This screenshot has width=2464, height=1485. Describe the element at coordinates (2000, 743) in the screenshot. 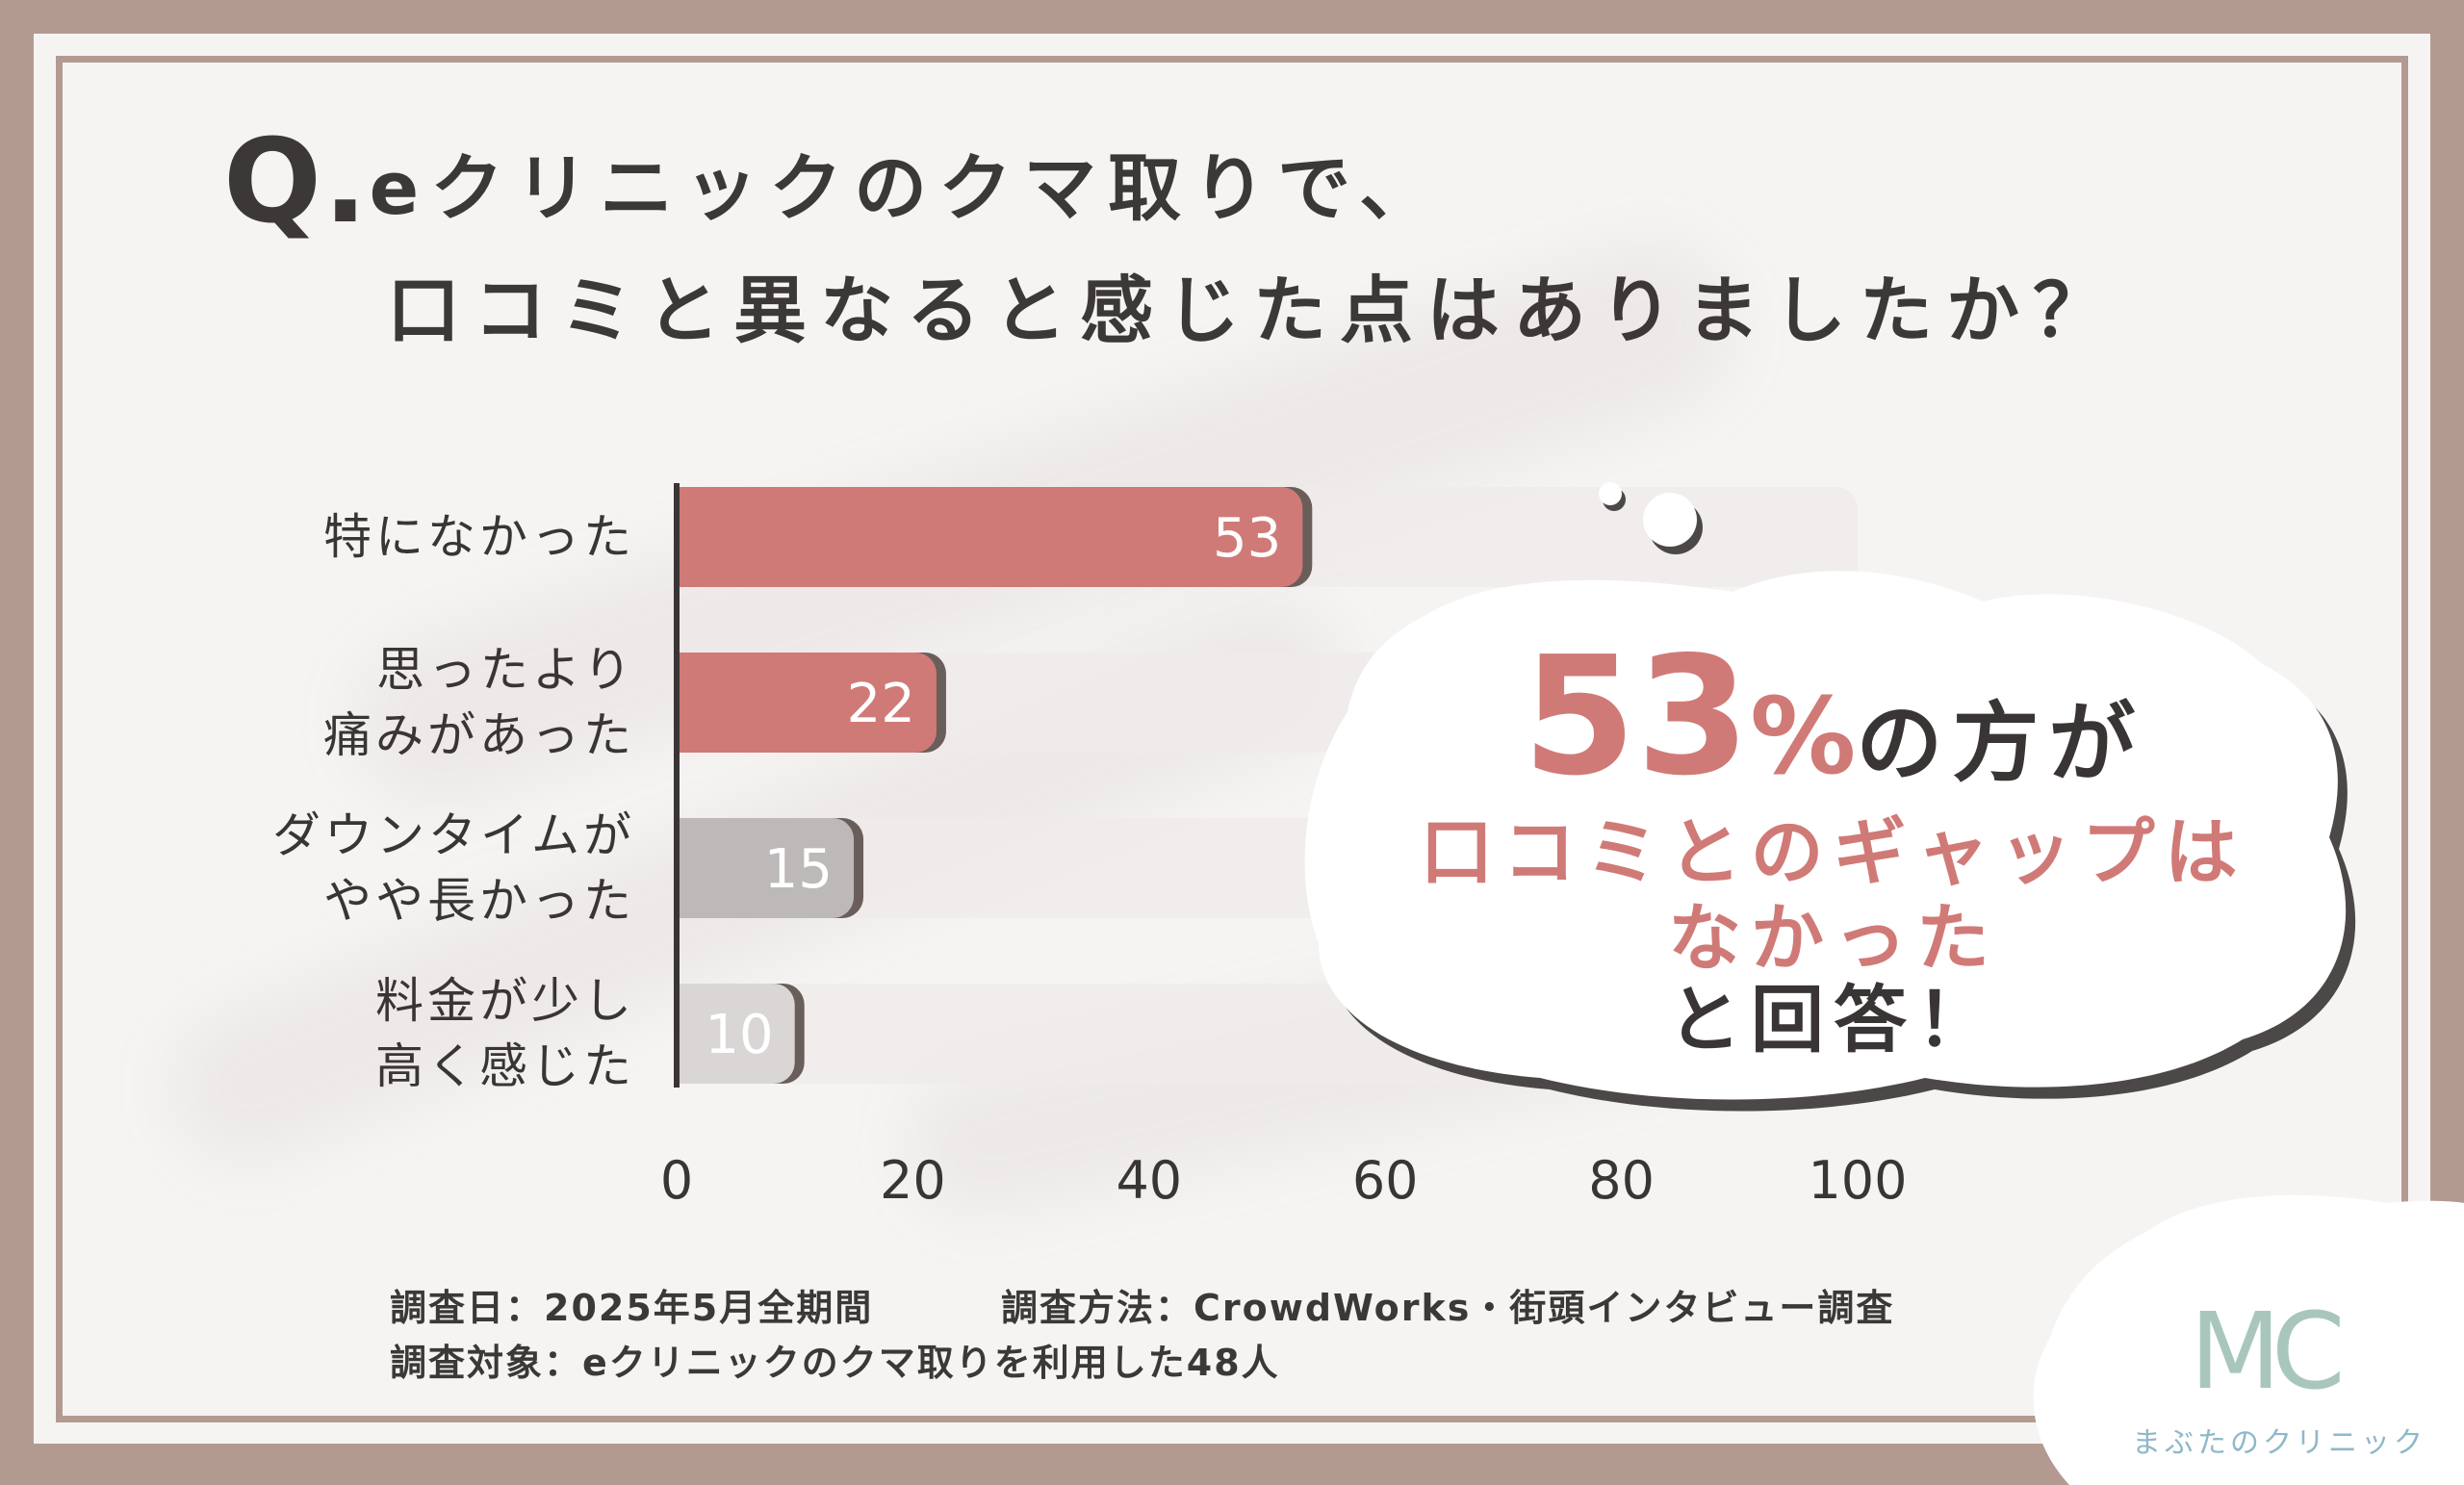

I see `callout-suffix: の方が` at that location.